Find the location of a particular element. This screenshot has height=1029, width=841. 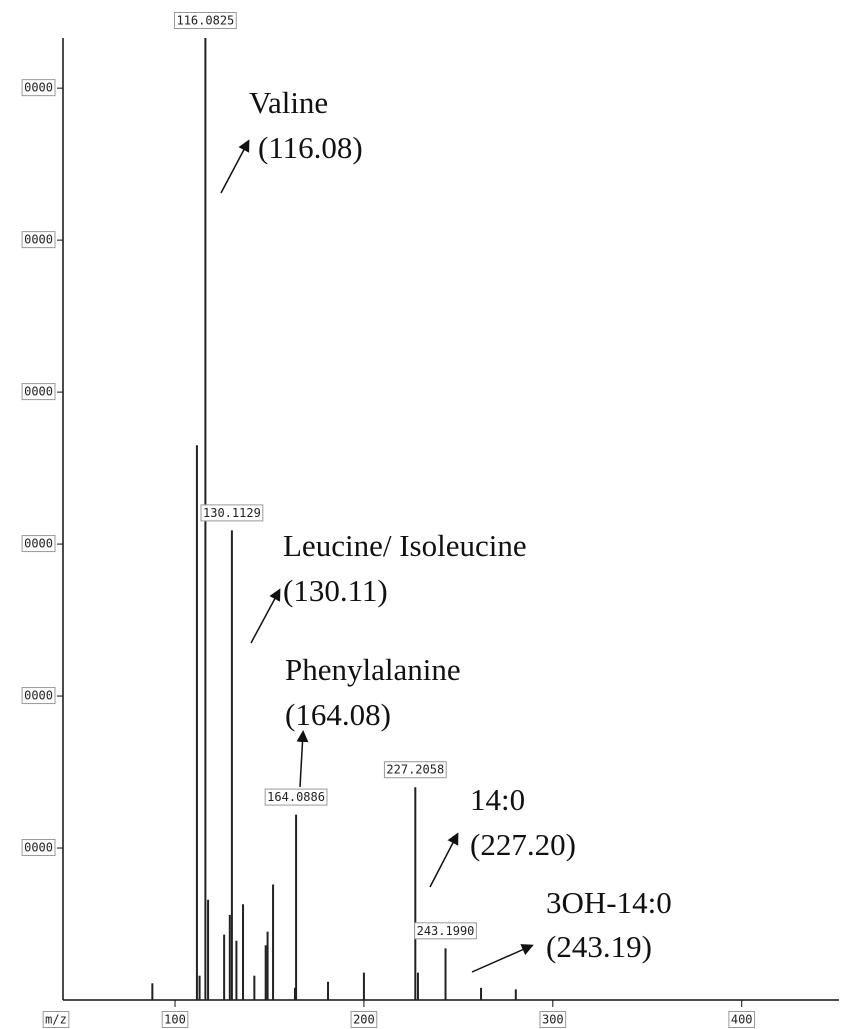

x-tick-label: 400 is located at coordinates (742, 1020).